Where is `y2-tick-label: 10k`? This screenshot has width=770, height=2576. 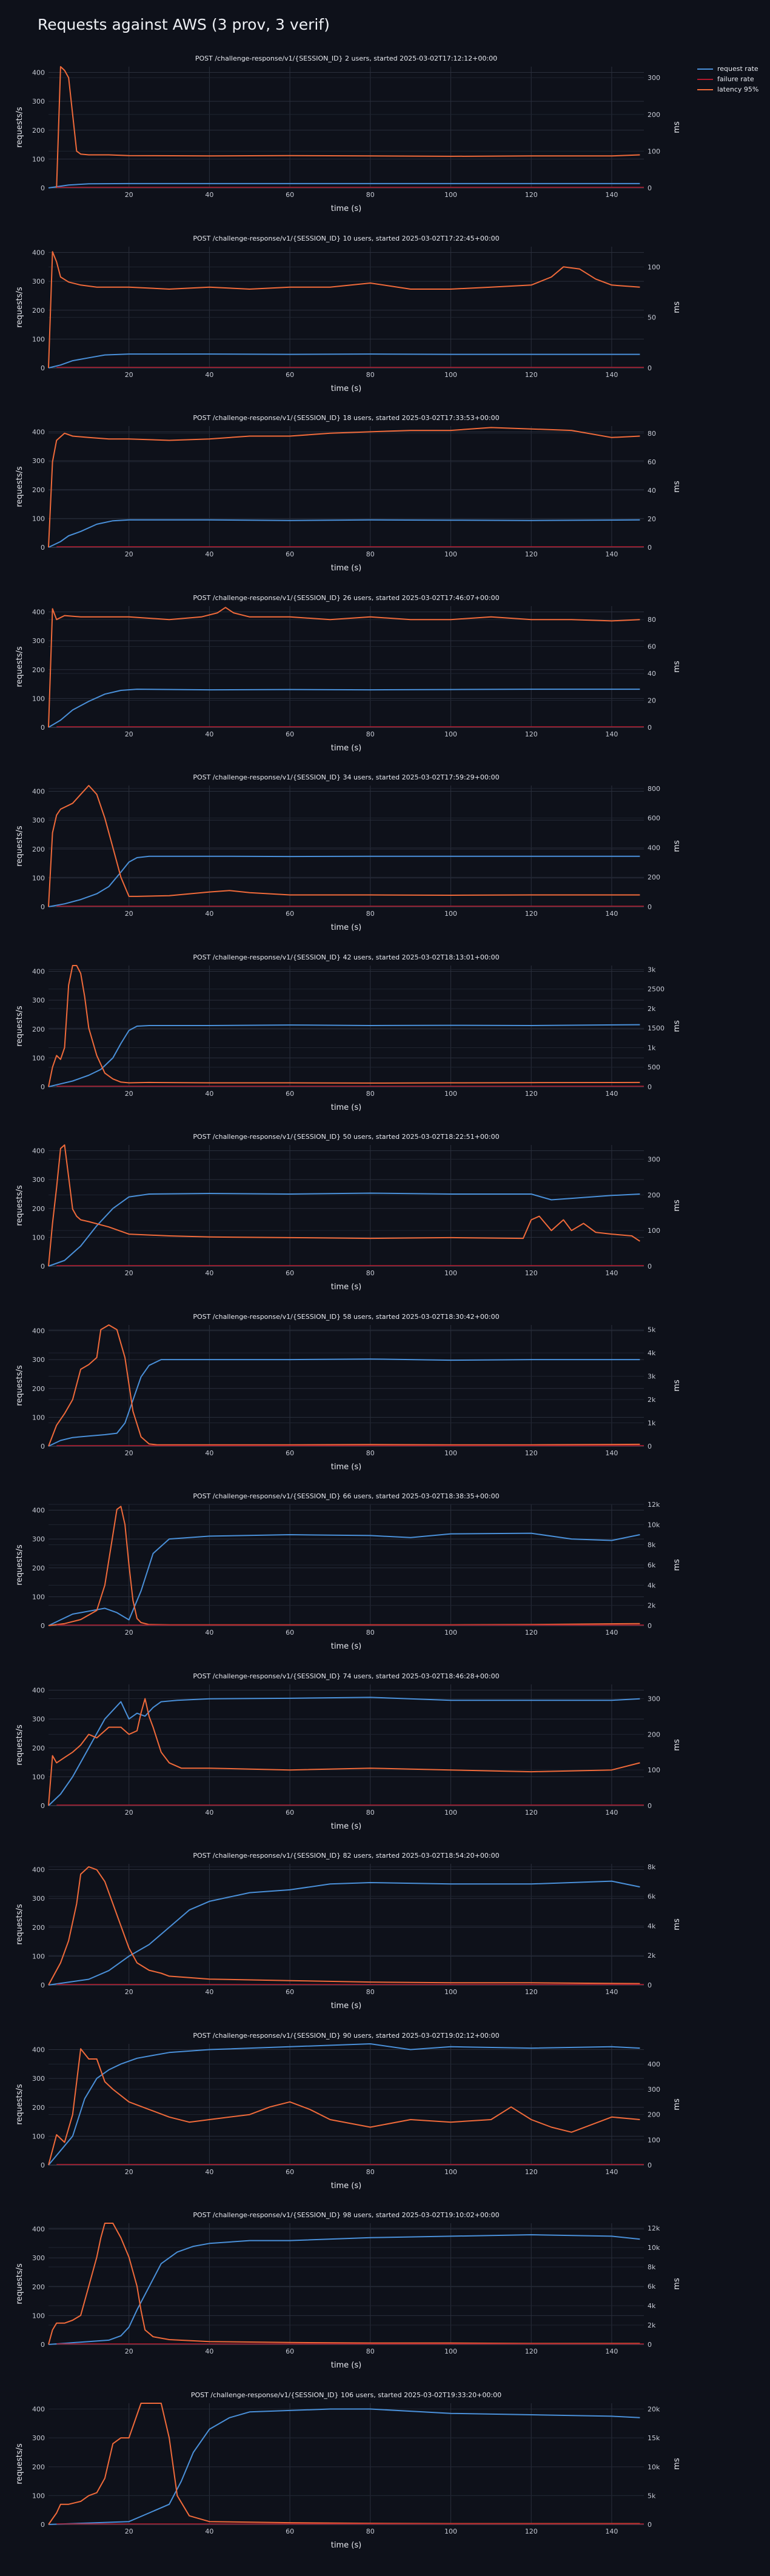
y2-tick-label: 10k is located at coordinates (654, 2467).